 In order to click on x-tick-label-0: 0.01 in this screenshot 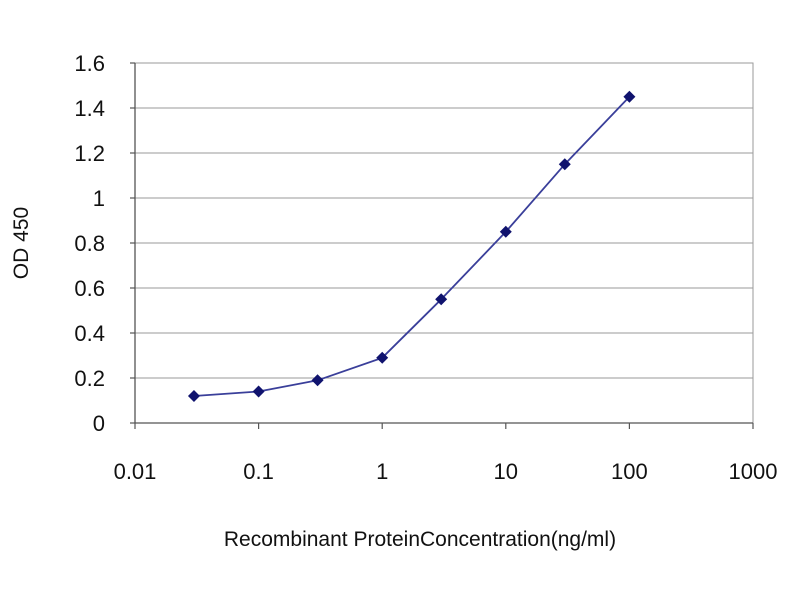, I will do `click(135, 471)`.